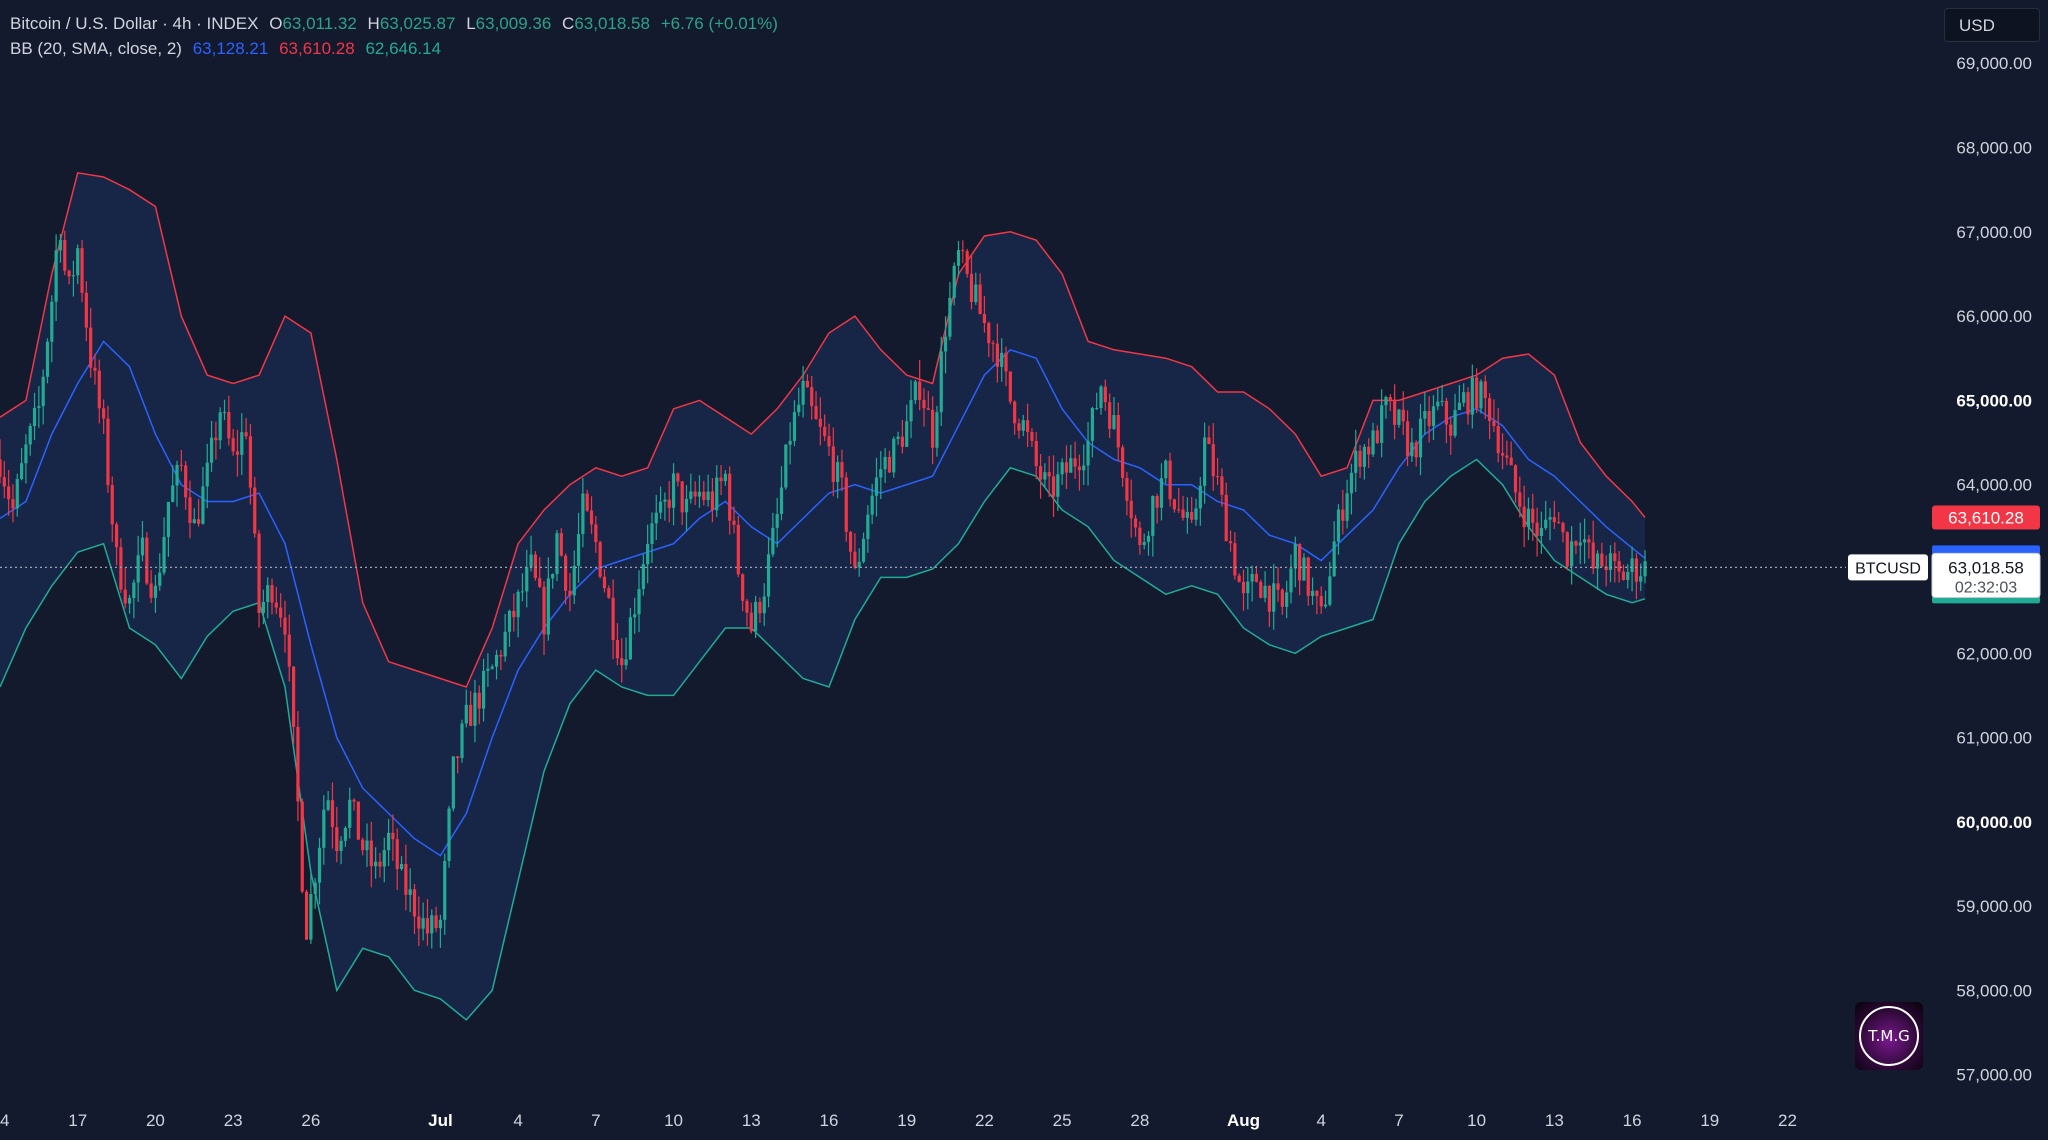 The width and height of the screenshot is (2048, 1140). What do you see at coordinates (96, 48) in the screenshot?
I see `bb-indicator-label: BB (20, SMA, close, 2)` at bounding box center [96, 48].